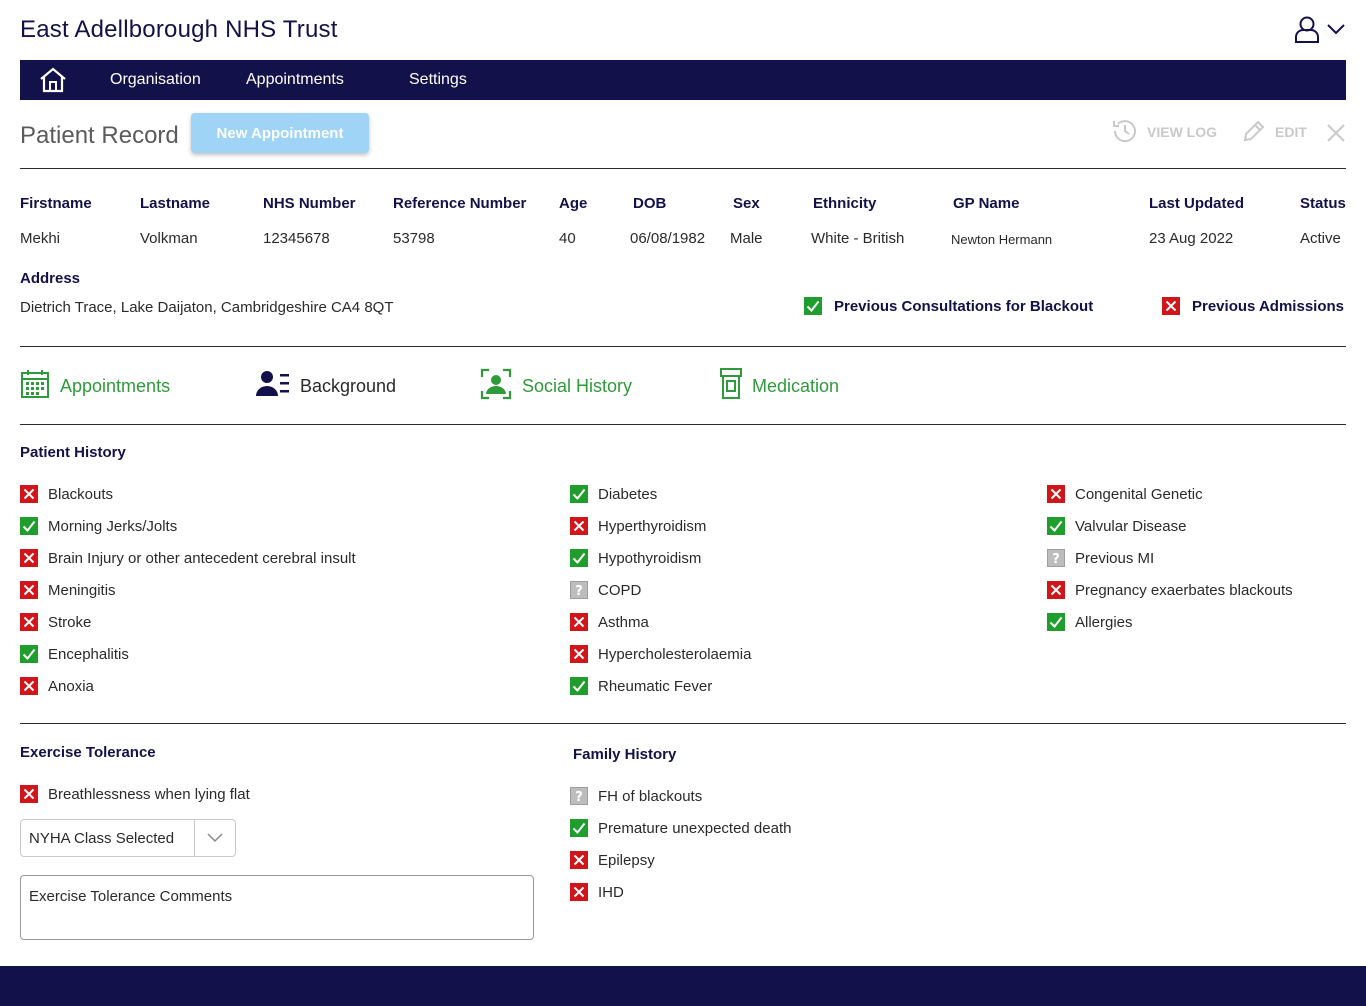 Image resolution: width=1366 pixels, height=1006 pixels. I want to click on close-icon, so click(1336, 133).